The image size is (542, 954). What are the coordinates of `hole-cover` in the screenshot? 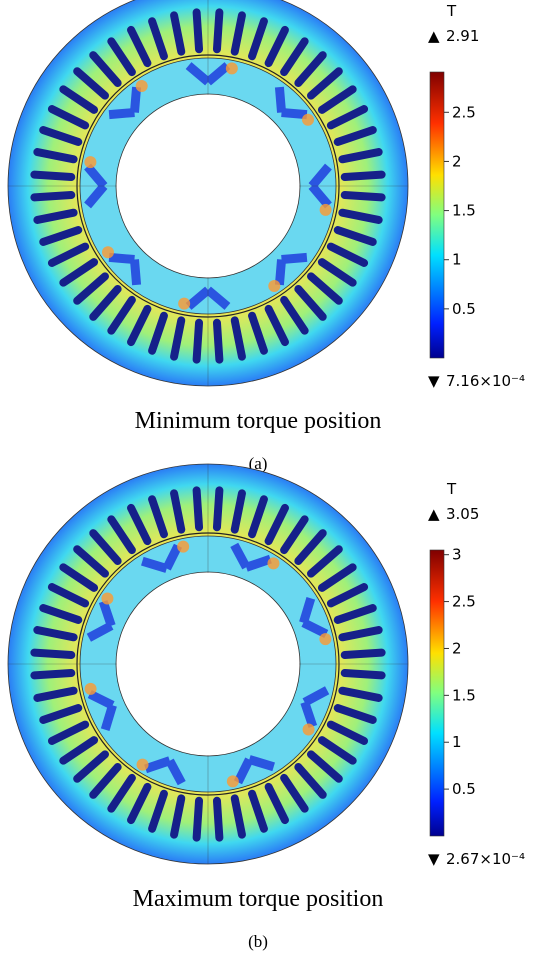 It's located at (208, 664).